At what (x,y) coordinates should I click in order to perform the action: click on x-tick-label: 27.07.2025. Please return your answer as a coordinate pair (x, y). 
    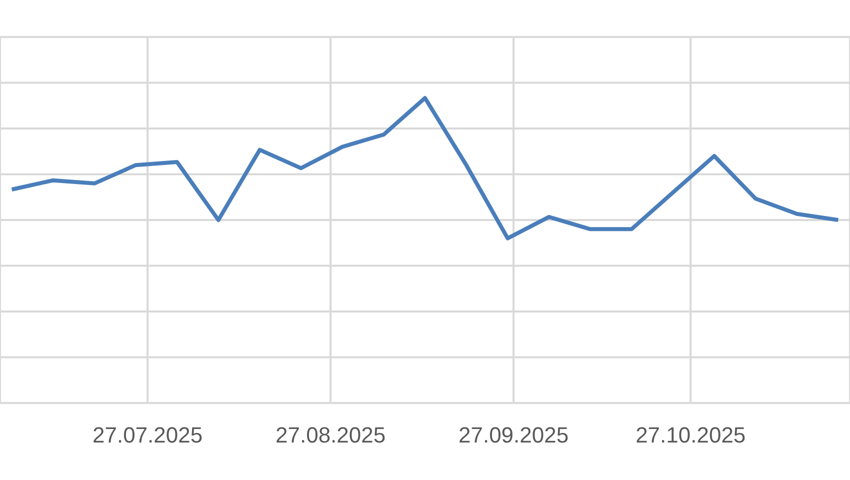
    Looking at the image, I should click on (147, 435).